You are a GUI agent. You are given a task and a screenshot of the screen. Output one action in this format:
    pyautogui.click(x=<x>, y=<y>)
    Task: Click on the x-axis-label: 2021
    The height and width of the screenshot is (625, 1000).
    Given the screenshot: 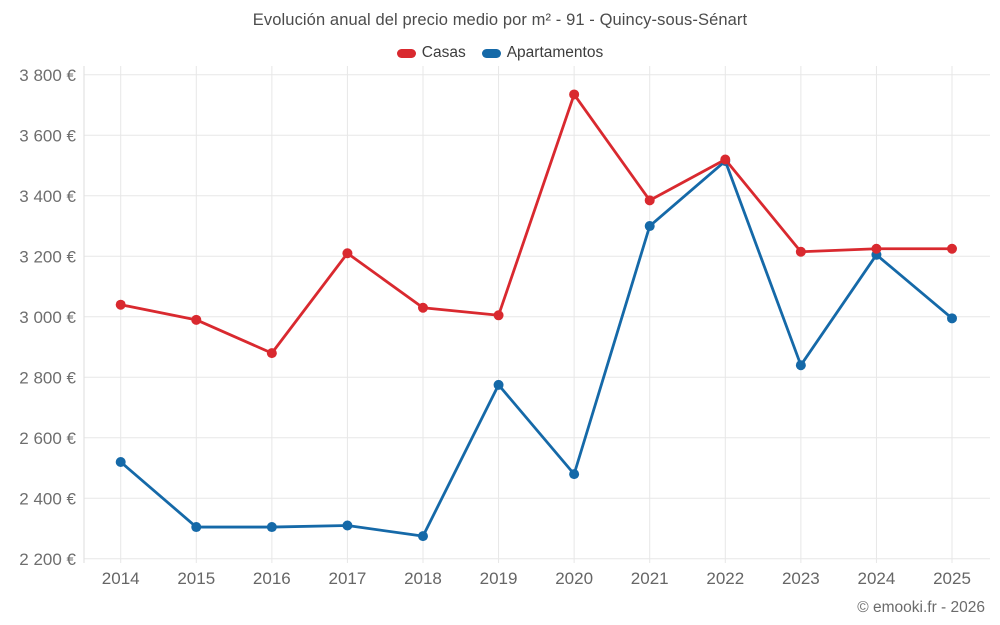 What is the action you would take?
    pyautogui.click(x=650, y=578)
    